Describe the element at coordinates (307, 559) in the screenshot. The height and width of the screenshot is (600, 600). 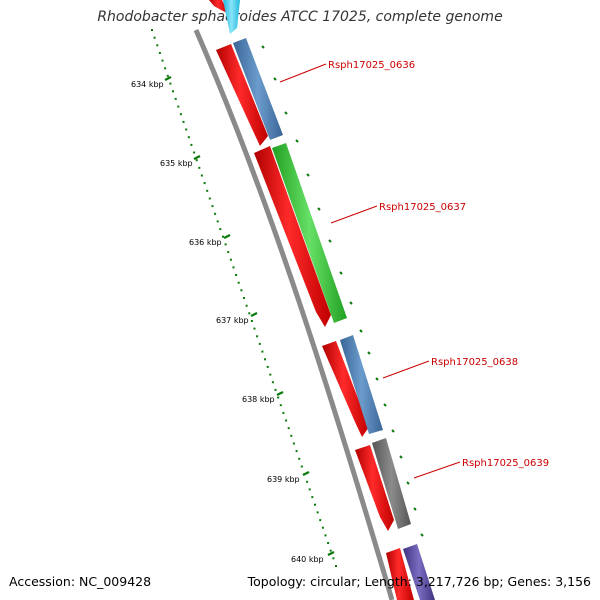
I see `scale-label: 640 kbp` at that location.